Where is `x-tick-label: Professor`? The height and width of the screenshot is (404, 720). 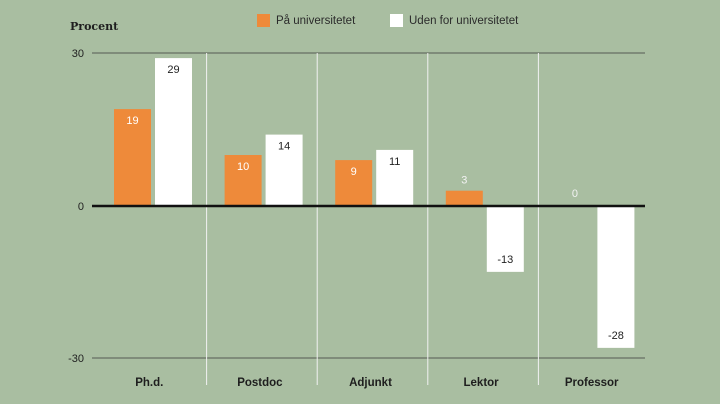
x-tick-label: Professor is located at coordinates (592, 383).